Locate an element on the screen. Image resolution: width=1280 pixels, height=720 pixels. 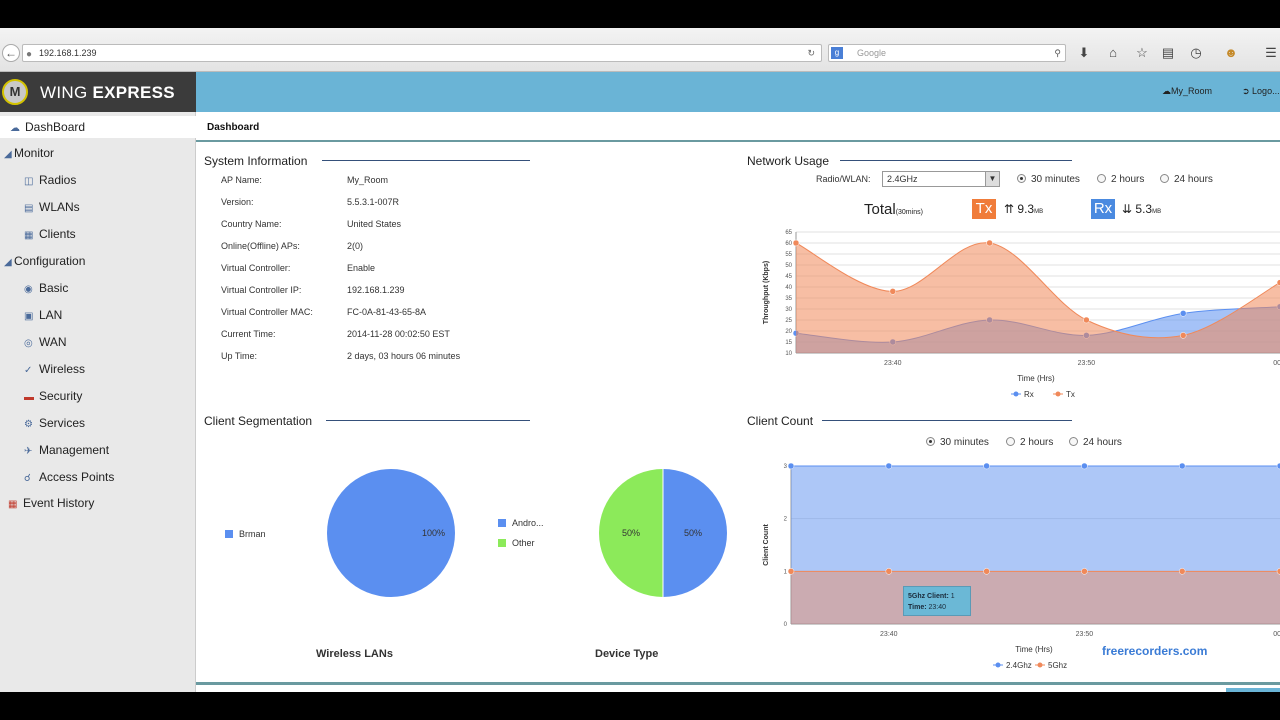
history-icon: ◷ is located at coordinates (1196, 52).